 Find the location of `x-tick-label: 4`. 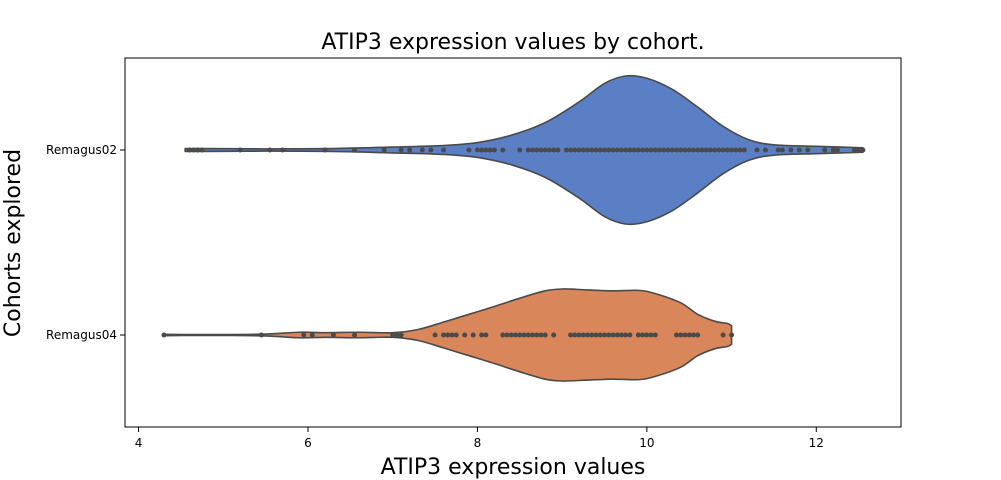

x-tick-label: 4 is located at coordinates (139, 443).